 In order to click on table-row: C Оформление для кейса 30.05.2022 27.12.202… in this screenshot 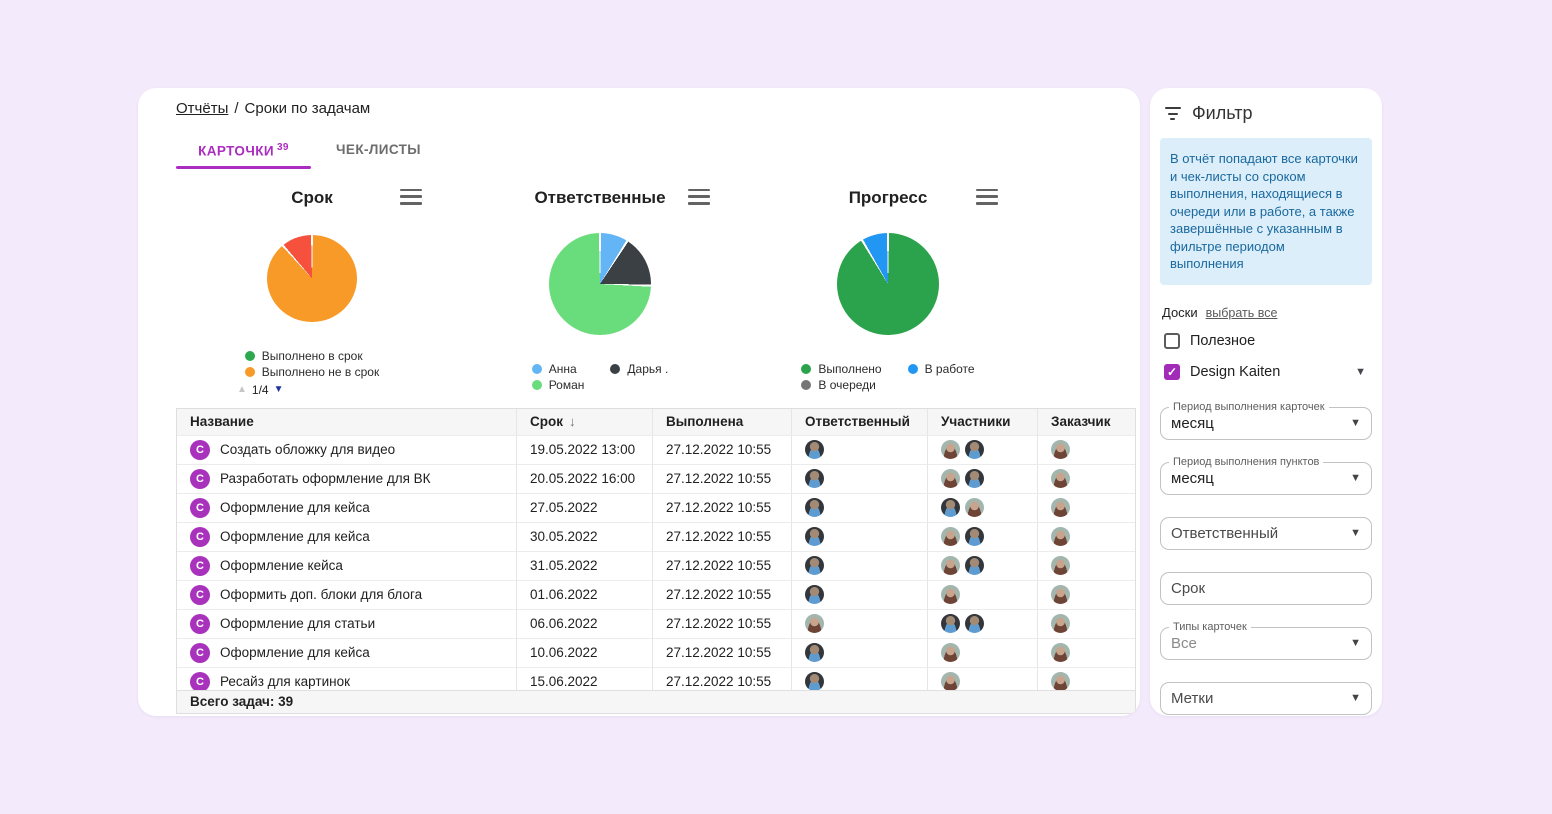, I will do `click(656, 537)`.